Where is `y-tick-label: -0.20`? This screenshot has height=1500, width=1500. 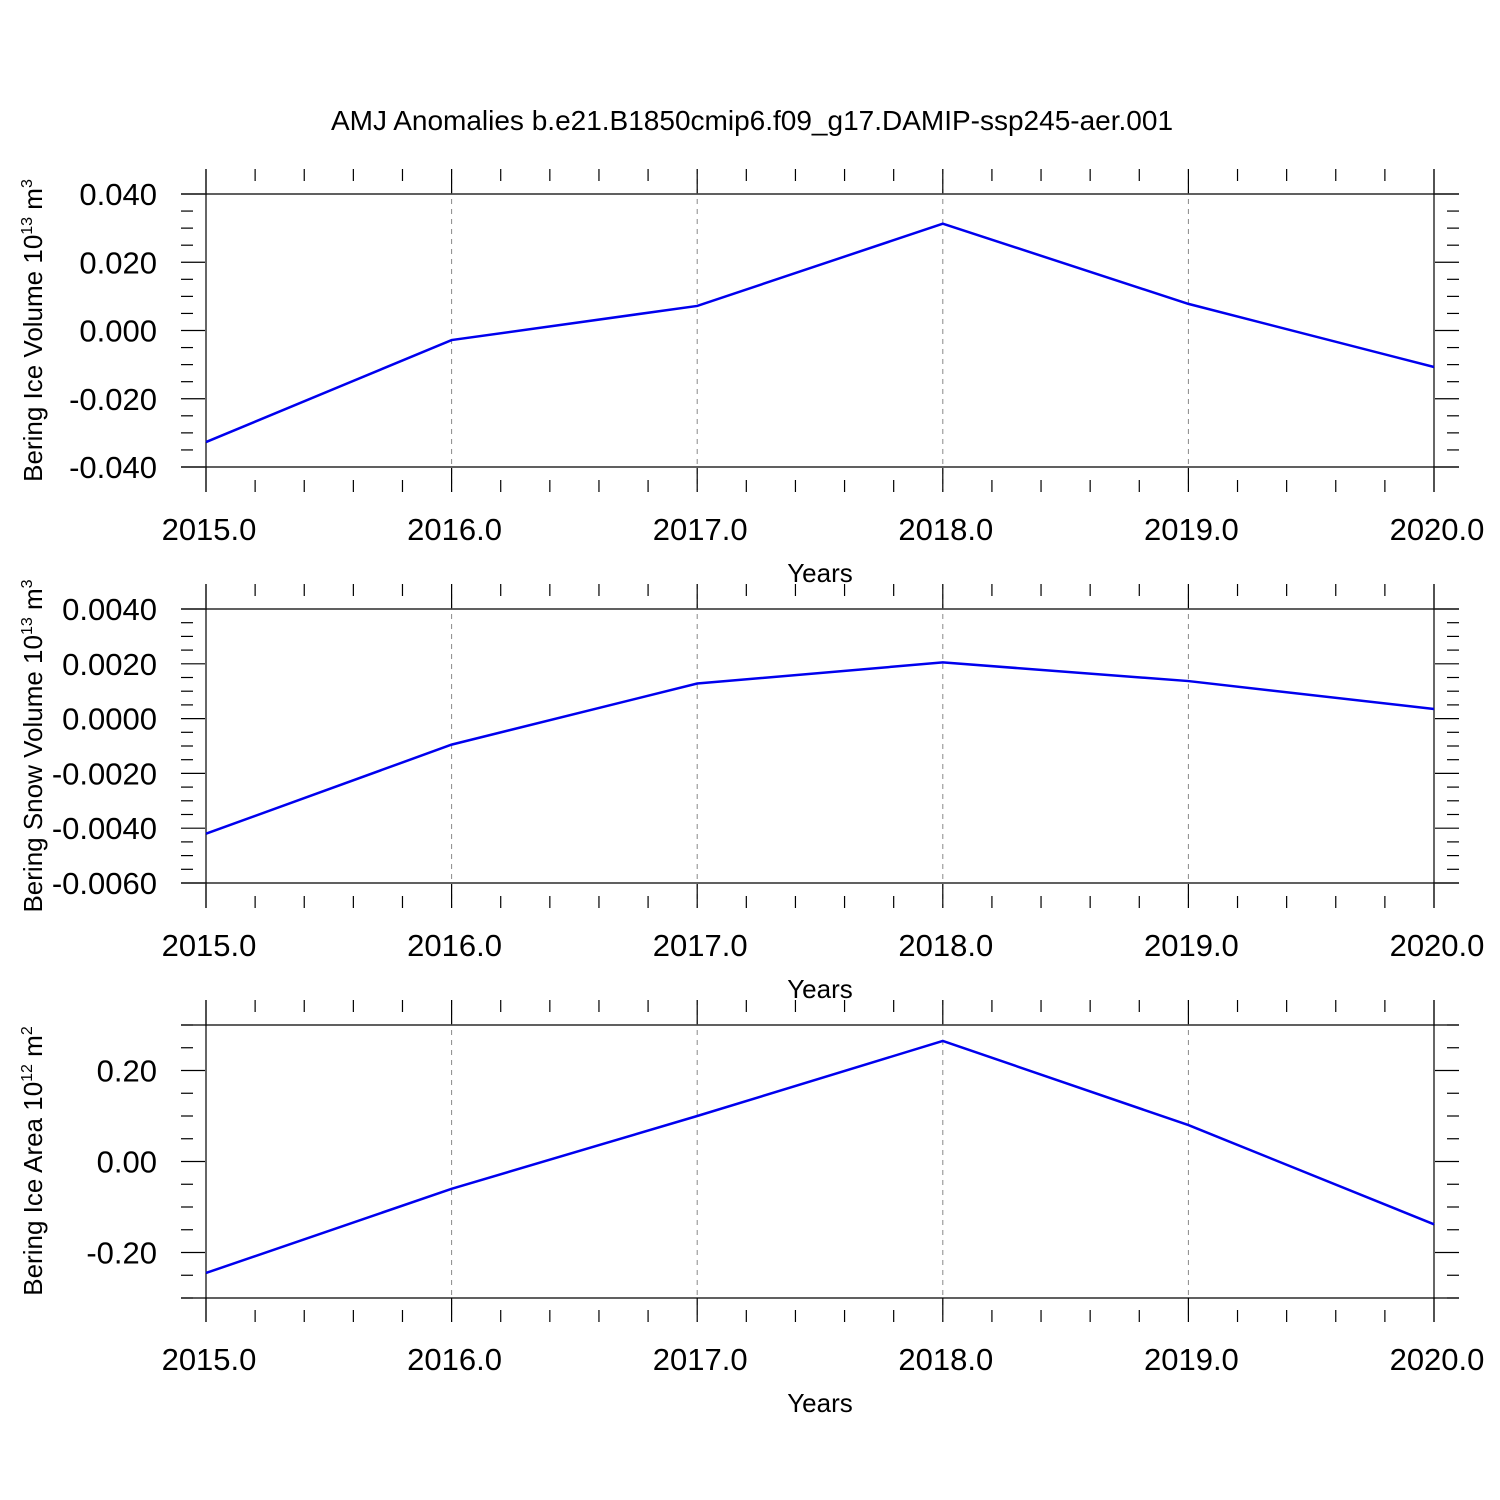 y-tick-label: -0.20 is located at coordinates (121, 1253).